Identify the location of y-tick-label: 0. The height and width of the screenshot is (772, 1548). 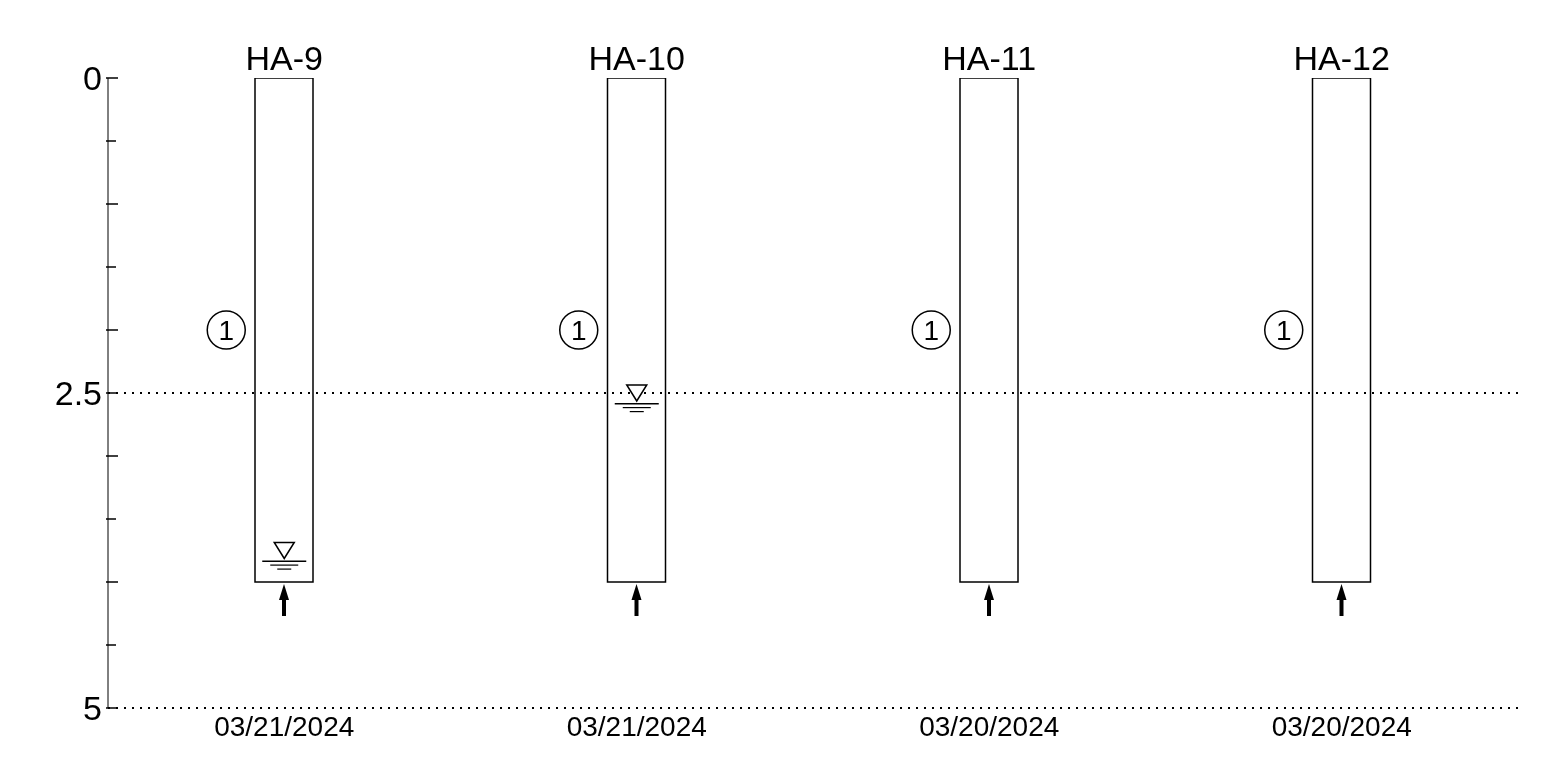
(92, 77).